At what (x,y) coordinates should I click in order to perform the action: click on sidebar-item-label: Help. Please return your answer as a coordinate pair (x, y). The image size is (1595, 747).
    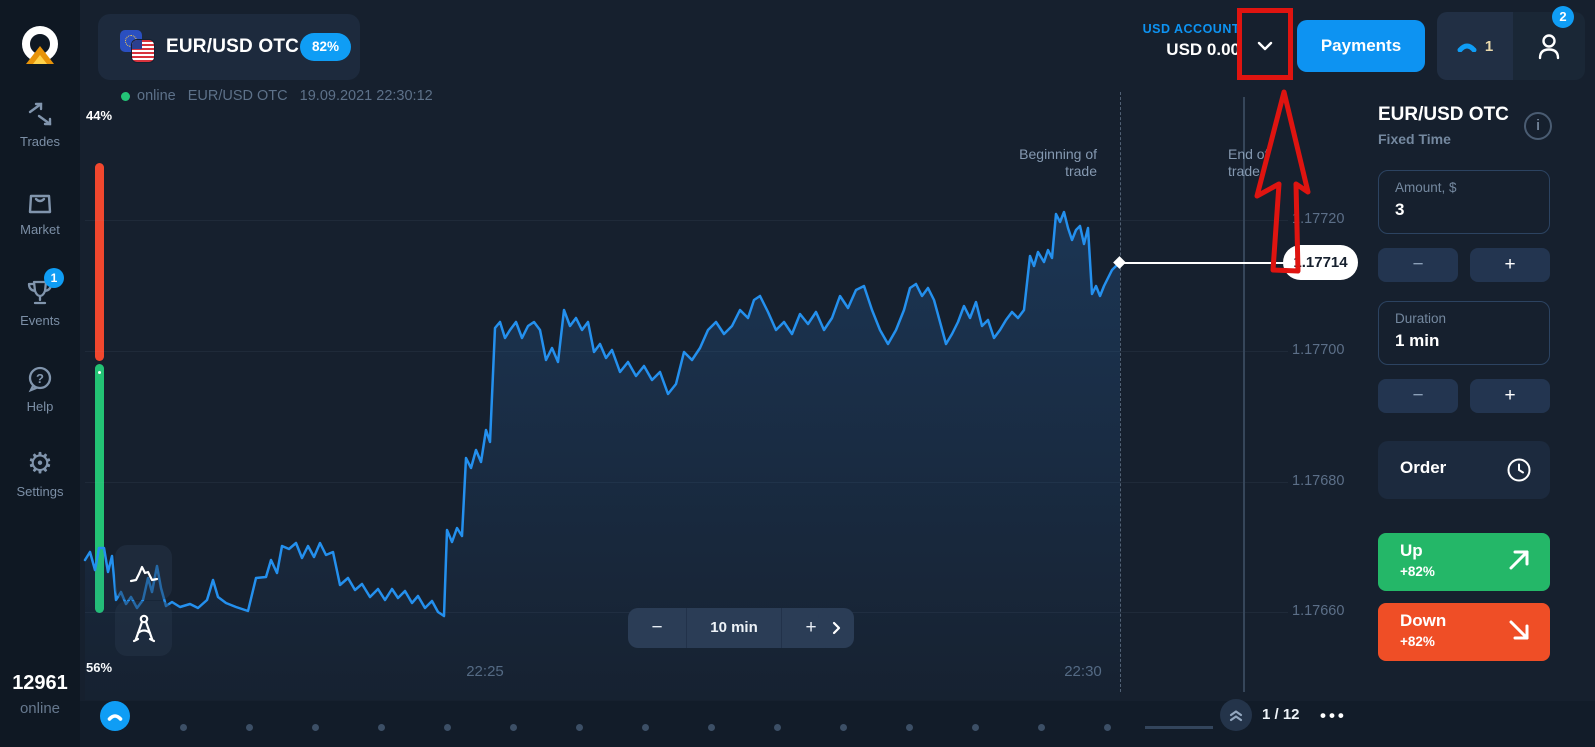
    Looking at the image, I should click on (40, 406).